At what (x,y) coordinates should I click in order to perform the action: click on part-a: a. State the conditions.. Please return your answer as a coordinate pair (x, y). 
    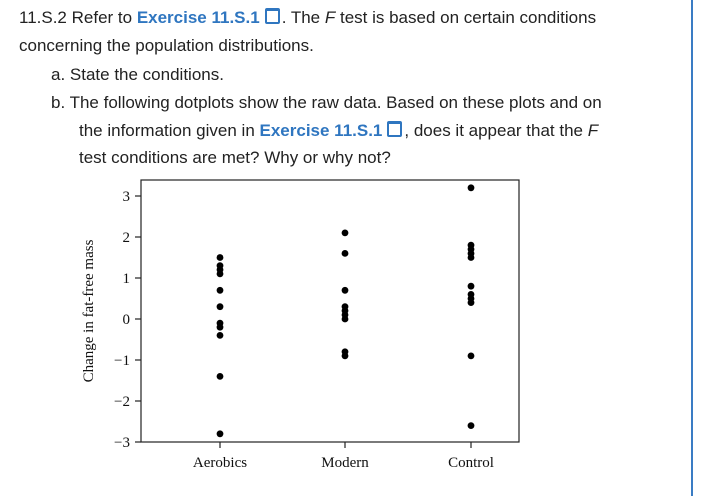
    Looking at the image, I should click on (137, 74).